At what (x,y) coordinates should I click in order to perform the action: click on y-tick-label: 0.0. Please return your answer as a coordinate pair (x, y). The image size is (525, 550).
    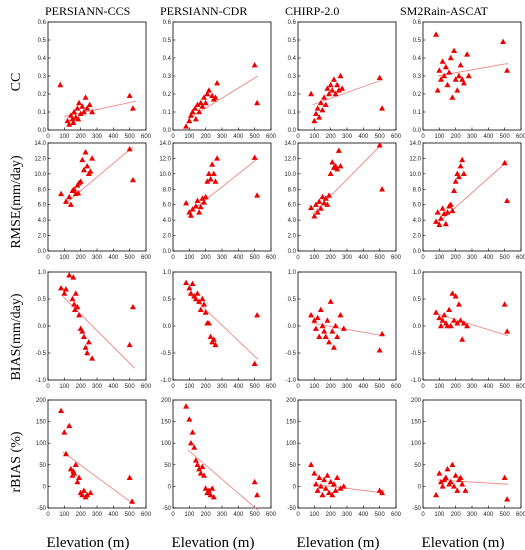
    Looking at the image, I should click on (417, 131).